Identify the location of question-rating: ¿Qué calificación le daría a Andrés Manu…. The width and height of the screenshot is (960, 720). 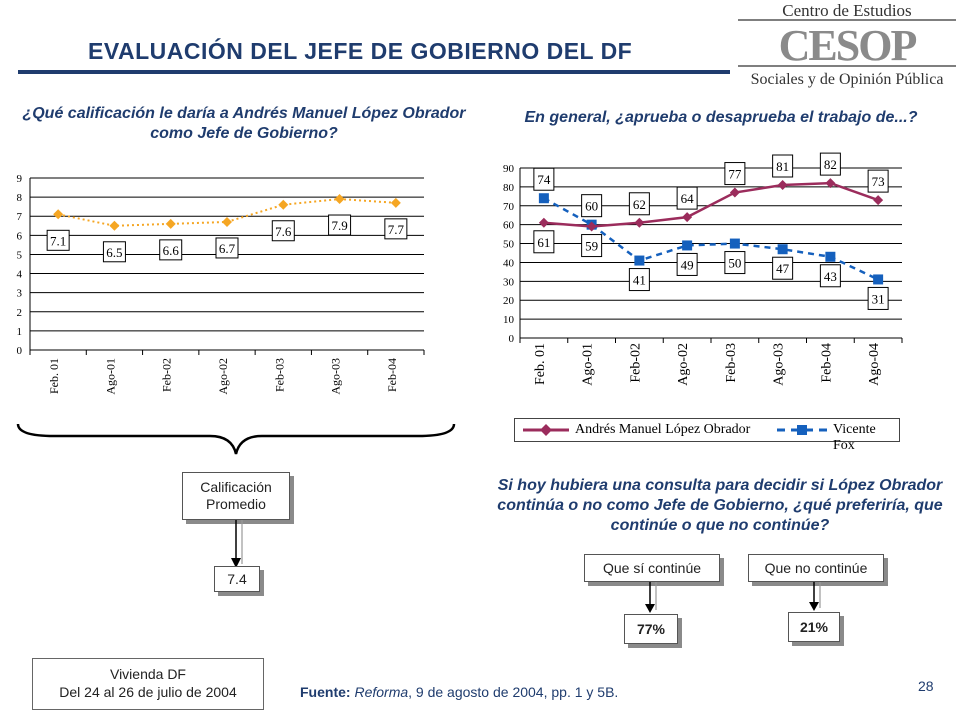
(244, 123).